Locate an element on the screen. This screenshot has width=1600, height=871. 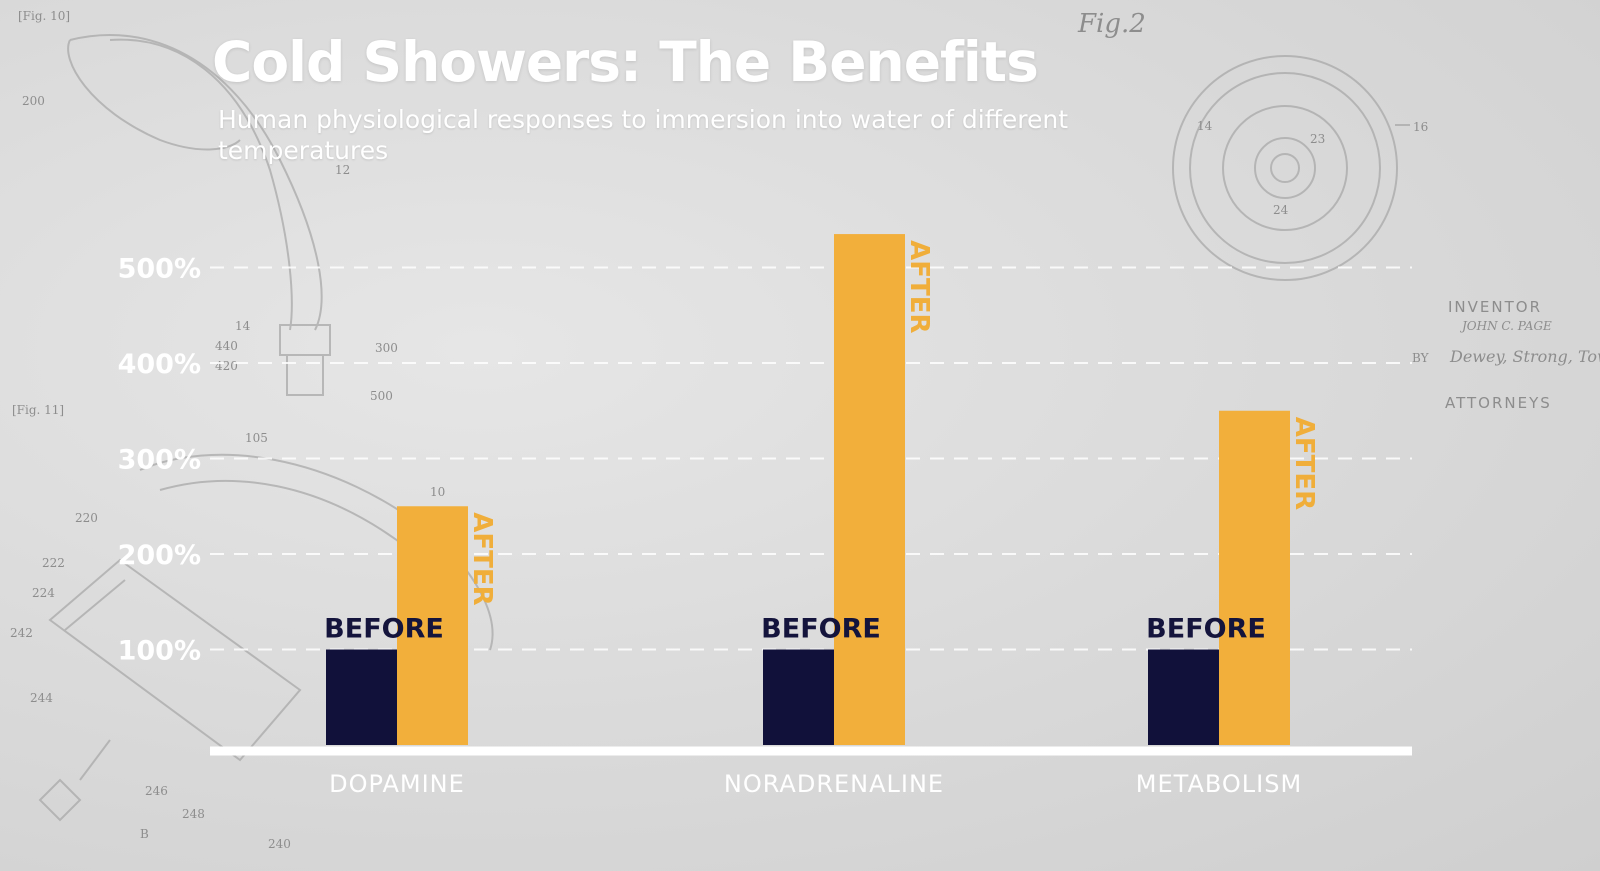
patent-ref-number: 12 is located at coordinates (342, 170).